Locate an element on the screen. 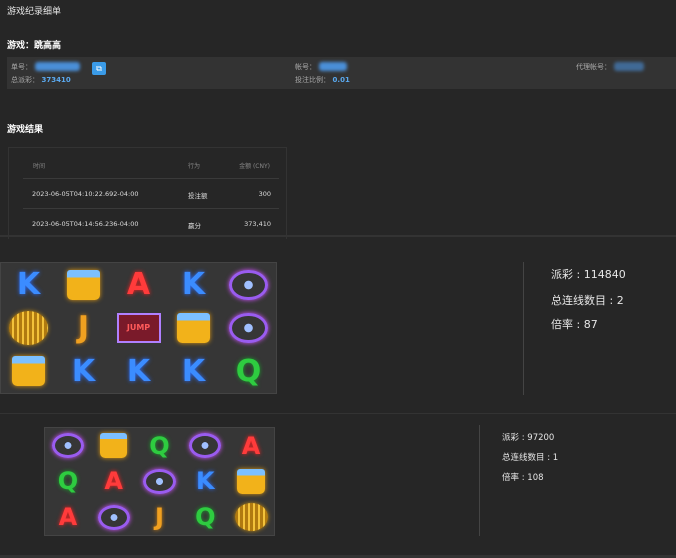  payout-value: 114840 is located at coordinates (604, 274).